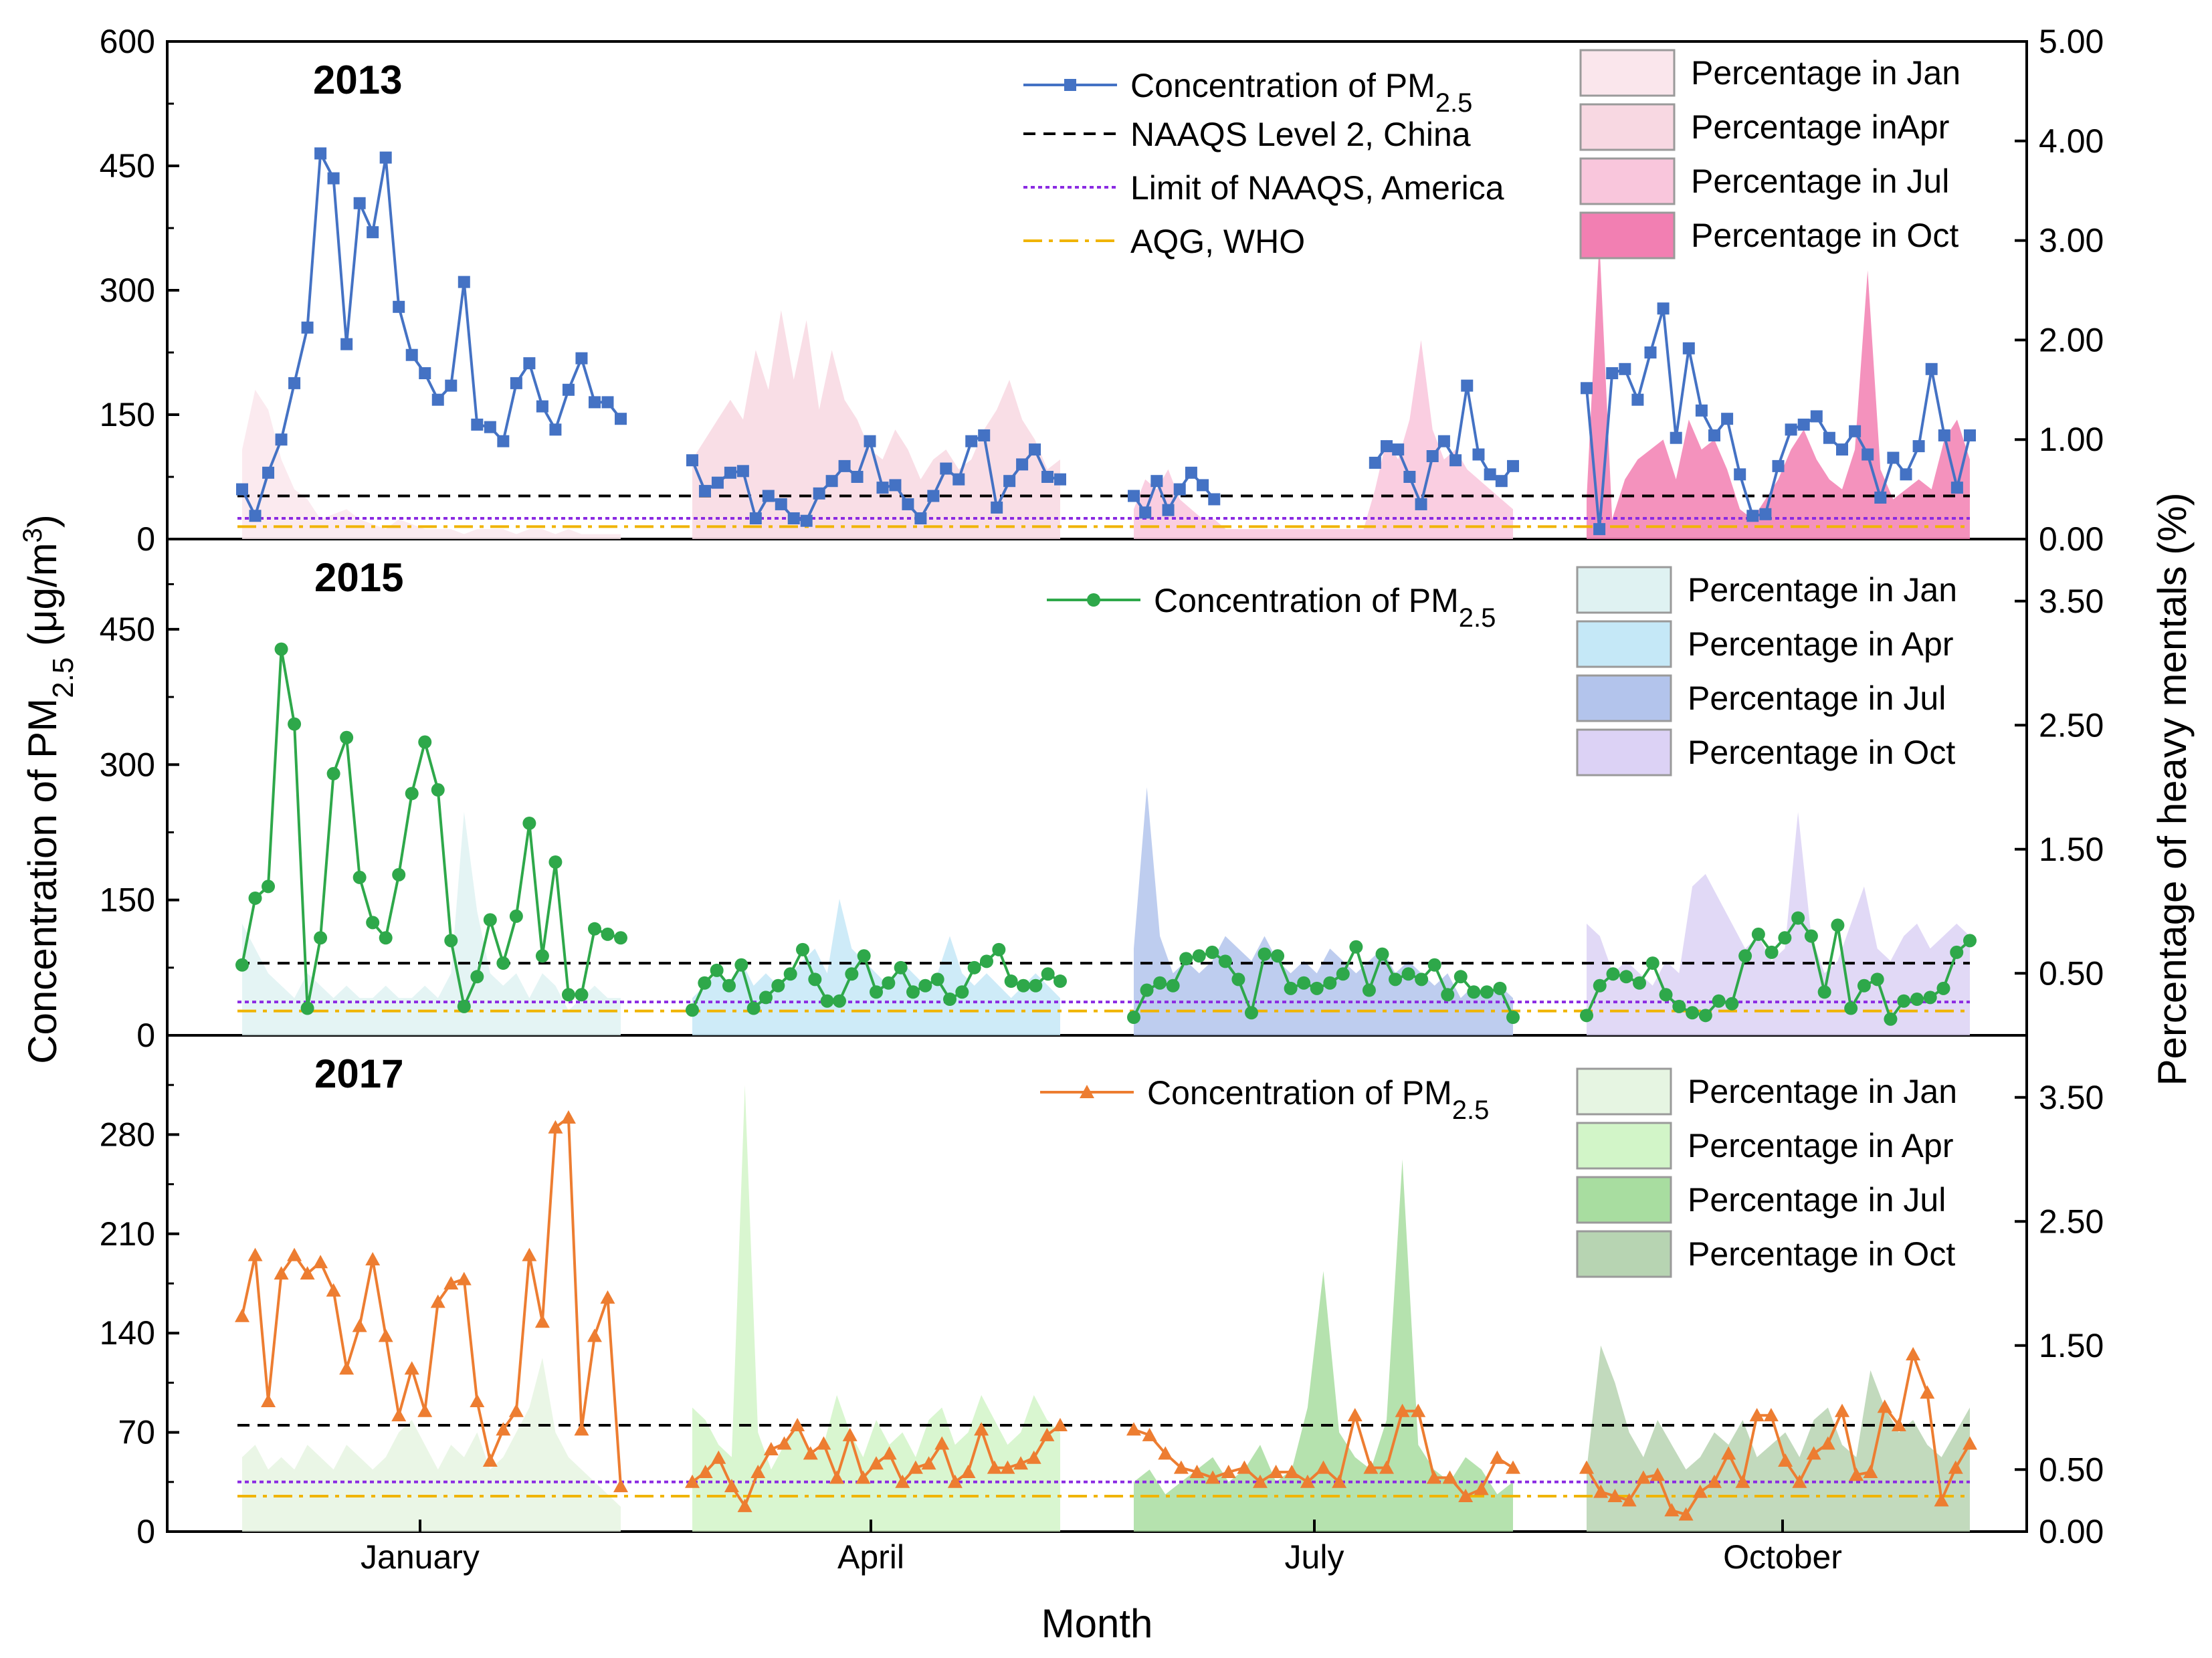 The height and width of the screenshot is (1658, 2212). What do you see at coordinates (145, 1532) in the screenshot?
I see `y-tick-label: 0` at bounding box center [145, 1532].